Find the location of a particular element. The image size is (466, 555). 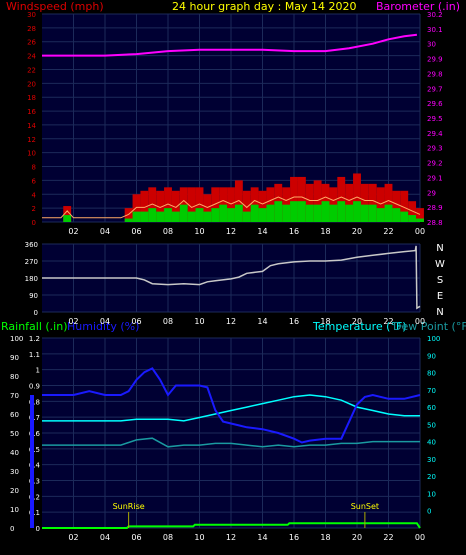

barometer-tick-label: 29.3 is located at coordinates (435, 149).